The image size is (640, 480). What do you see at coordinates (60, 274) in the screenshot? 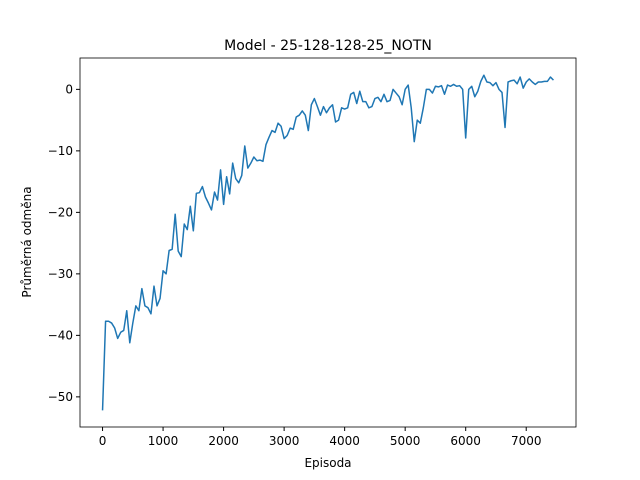
I see `y-tick-label: −30` at bounding box center [60, 274].